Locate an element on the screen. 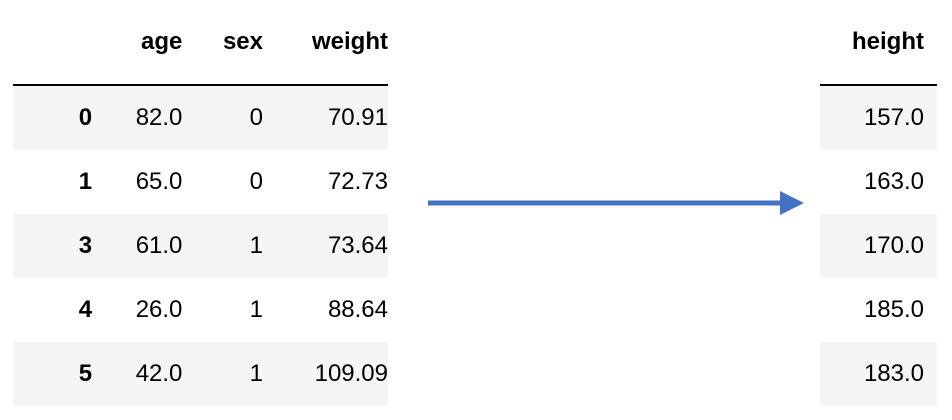  table-row: 5 42.0 1 109.09 is located at coordinates (200, 374).